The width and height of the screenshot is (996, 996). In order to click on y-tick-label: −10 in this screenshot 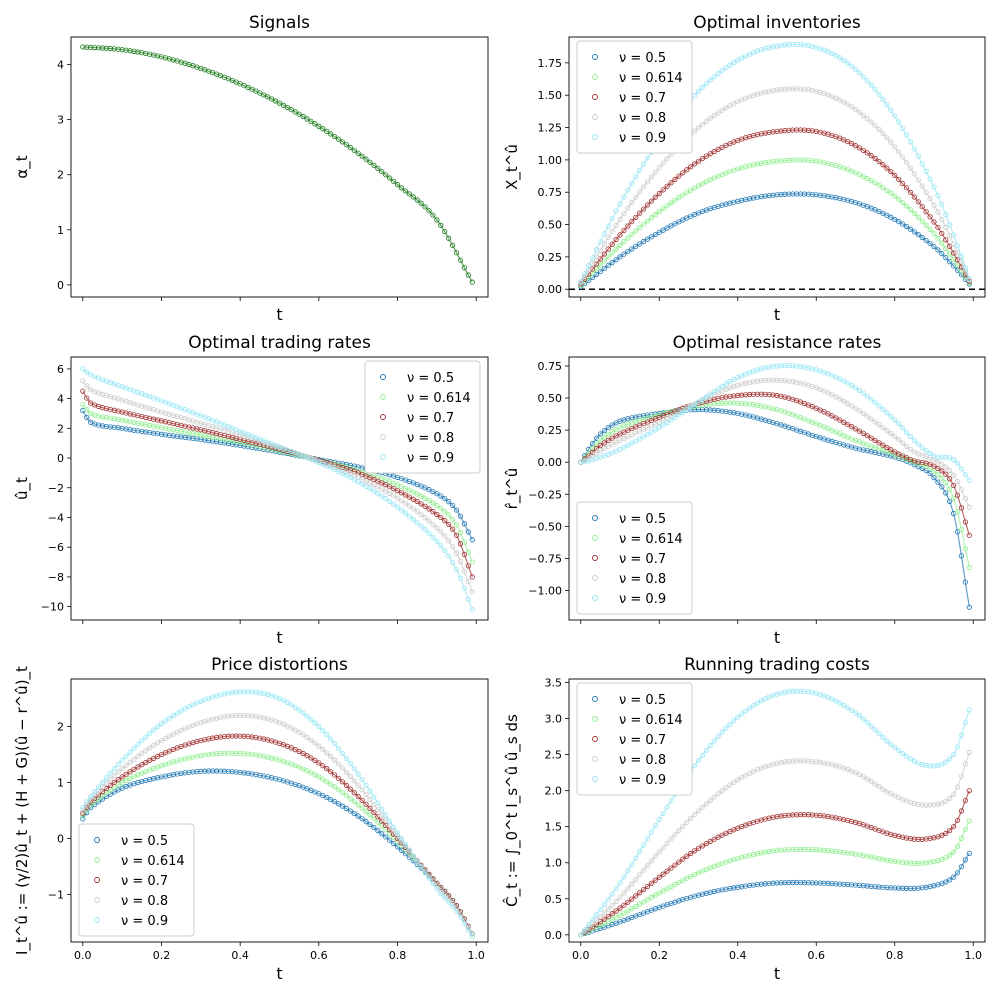, I will do `click(52, 607)`.